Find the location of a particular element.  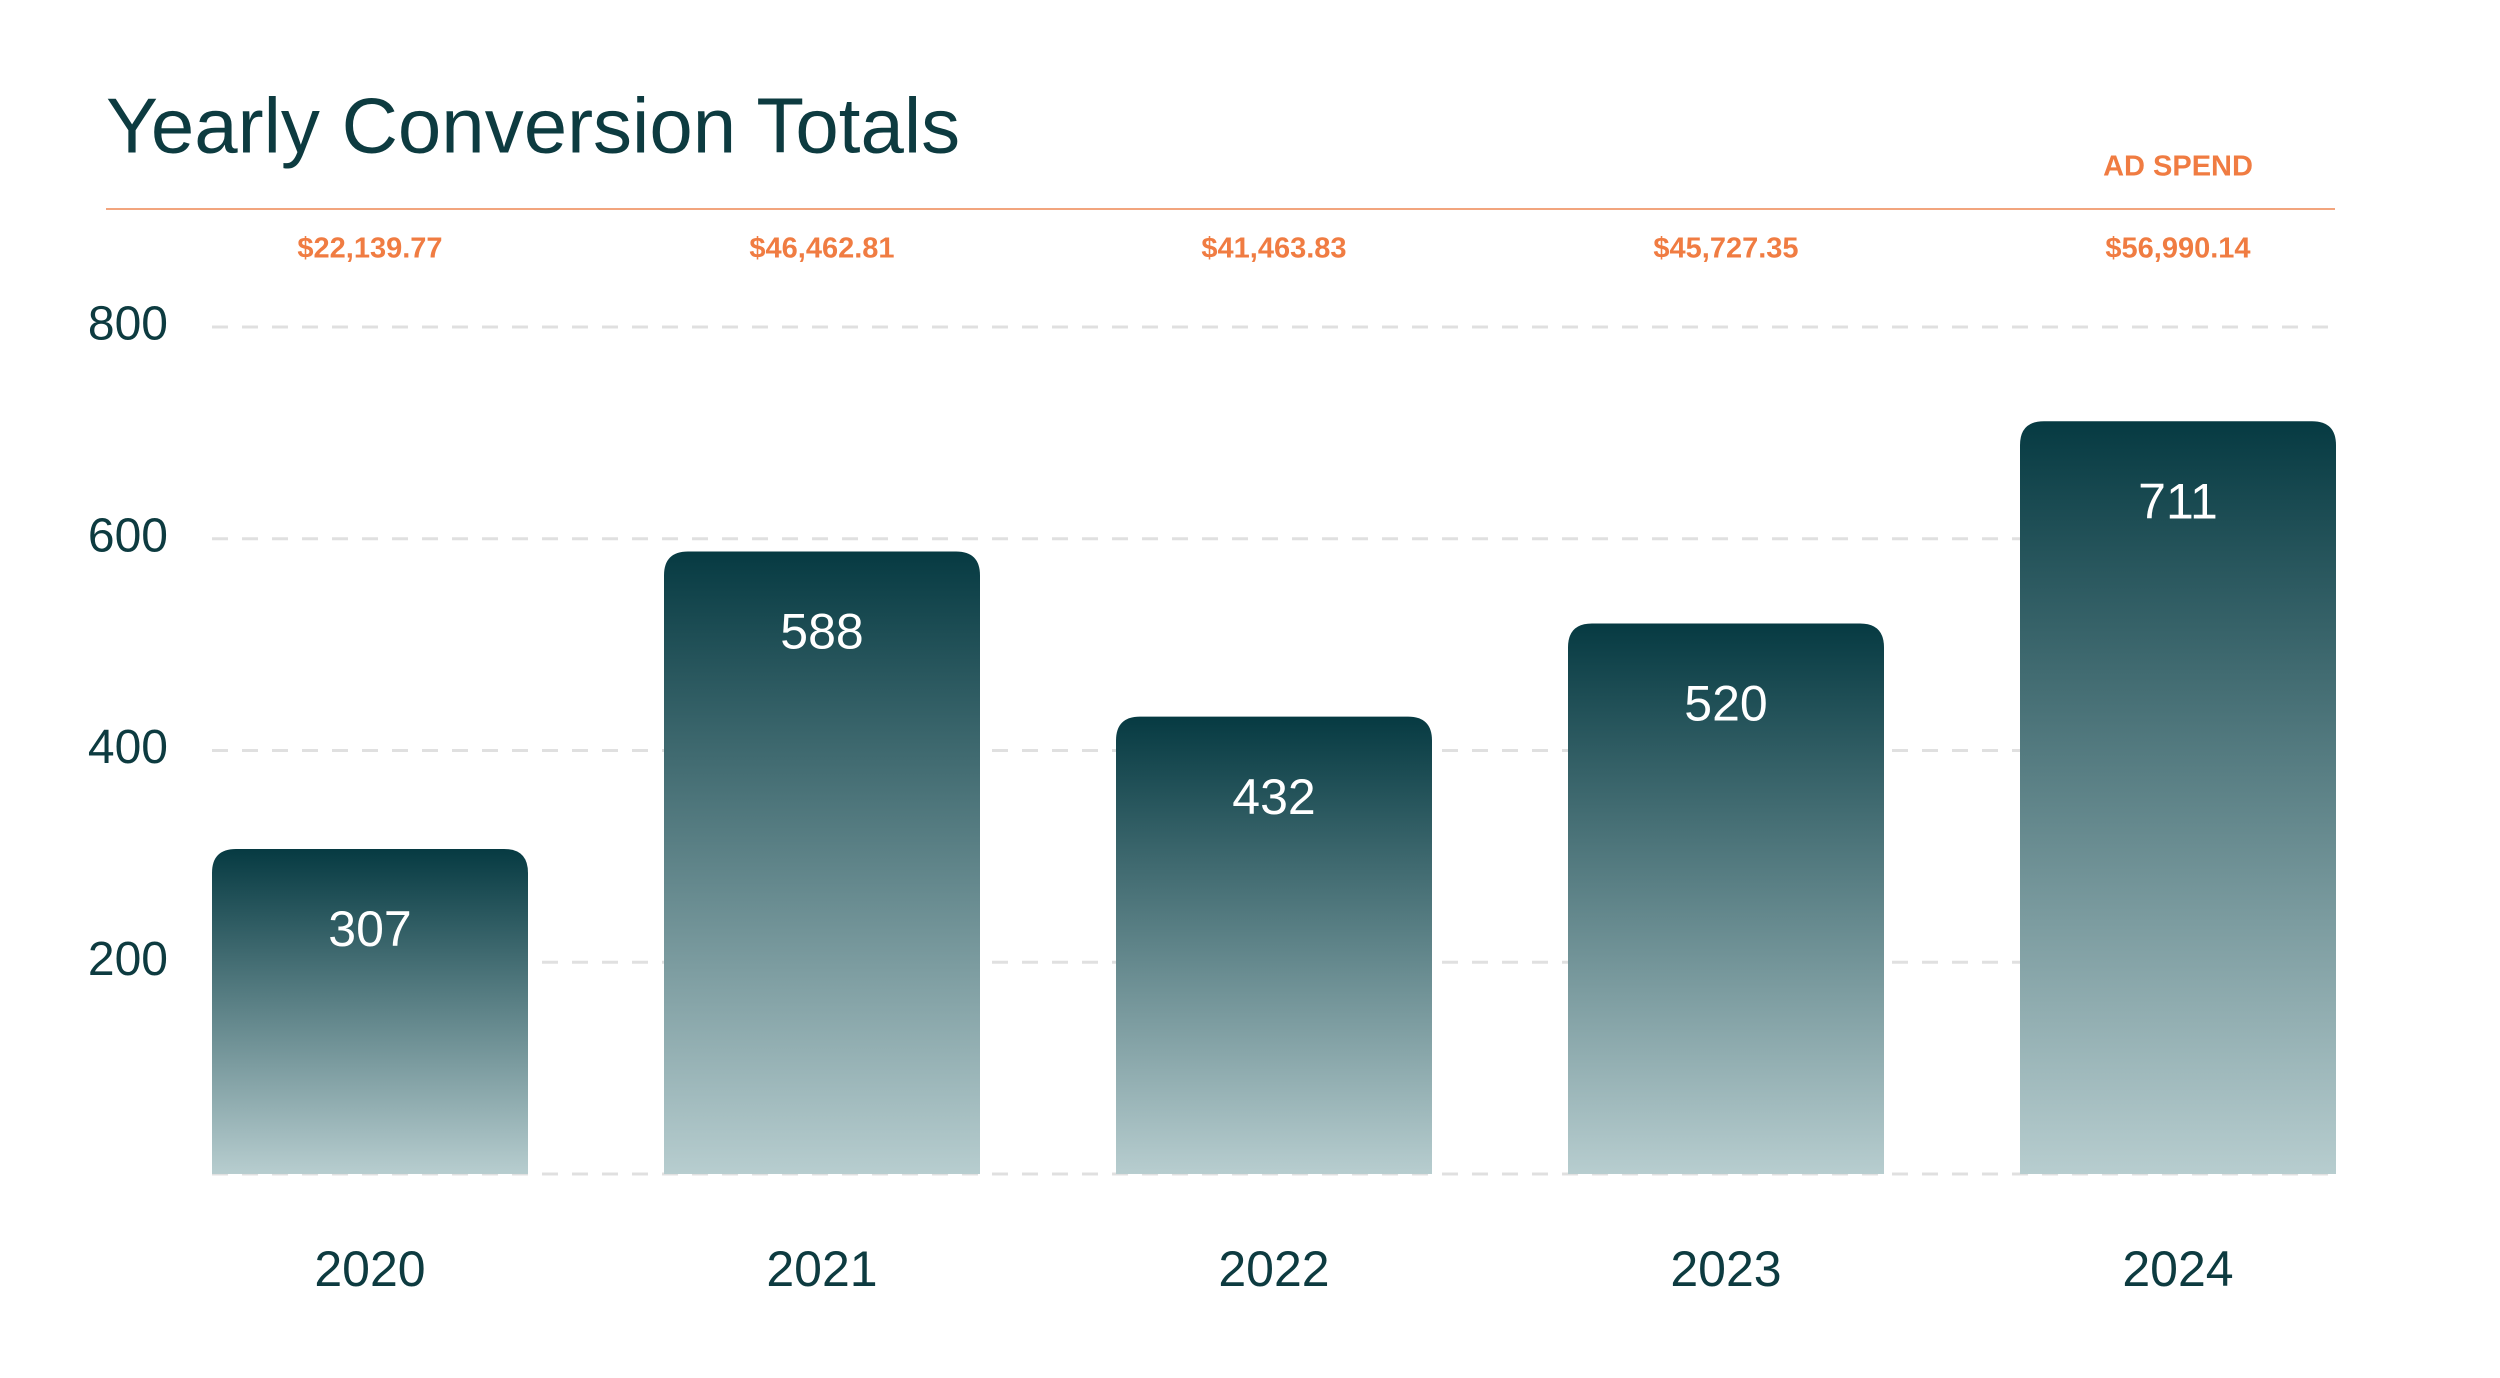

value-label: 711 is located at coordinates (2178, 501).